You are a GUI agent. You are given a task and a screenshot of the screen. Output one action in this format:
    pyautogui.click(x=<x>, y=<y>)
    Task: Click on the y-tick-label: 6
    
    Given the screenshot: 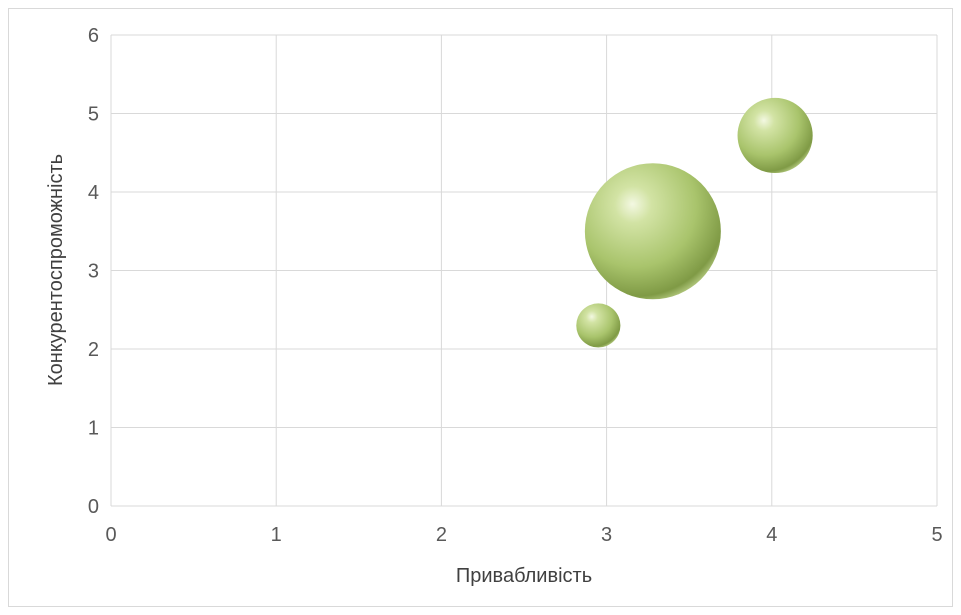 What is the action you would take?
    pyautogui.click(x=93, y=36)
    